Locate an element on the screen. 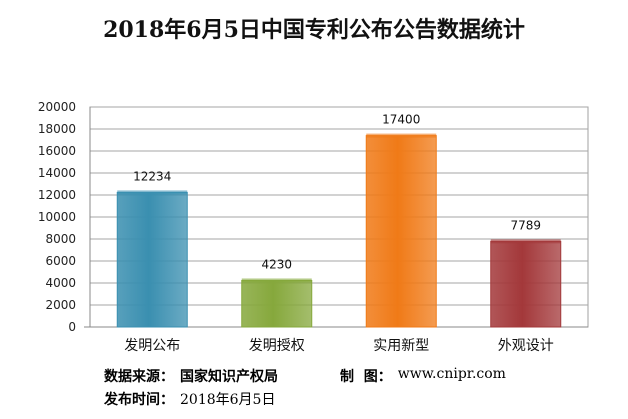 The image size is (628, 419). y-tick-label: 0 is located at coordinates (72, 327).